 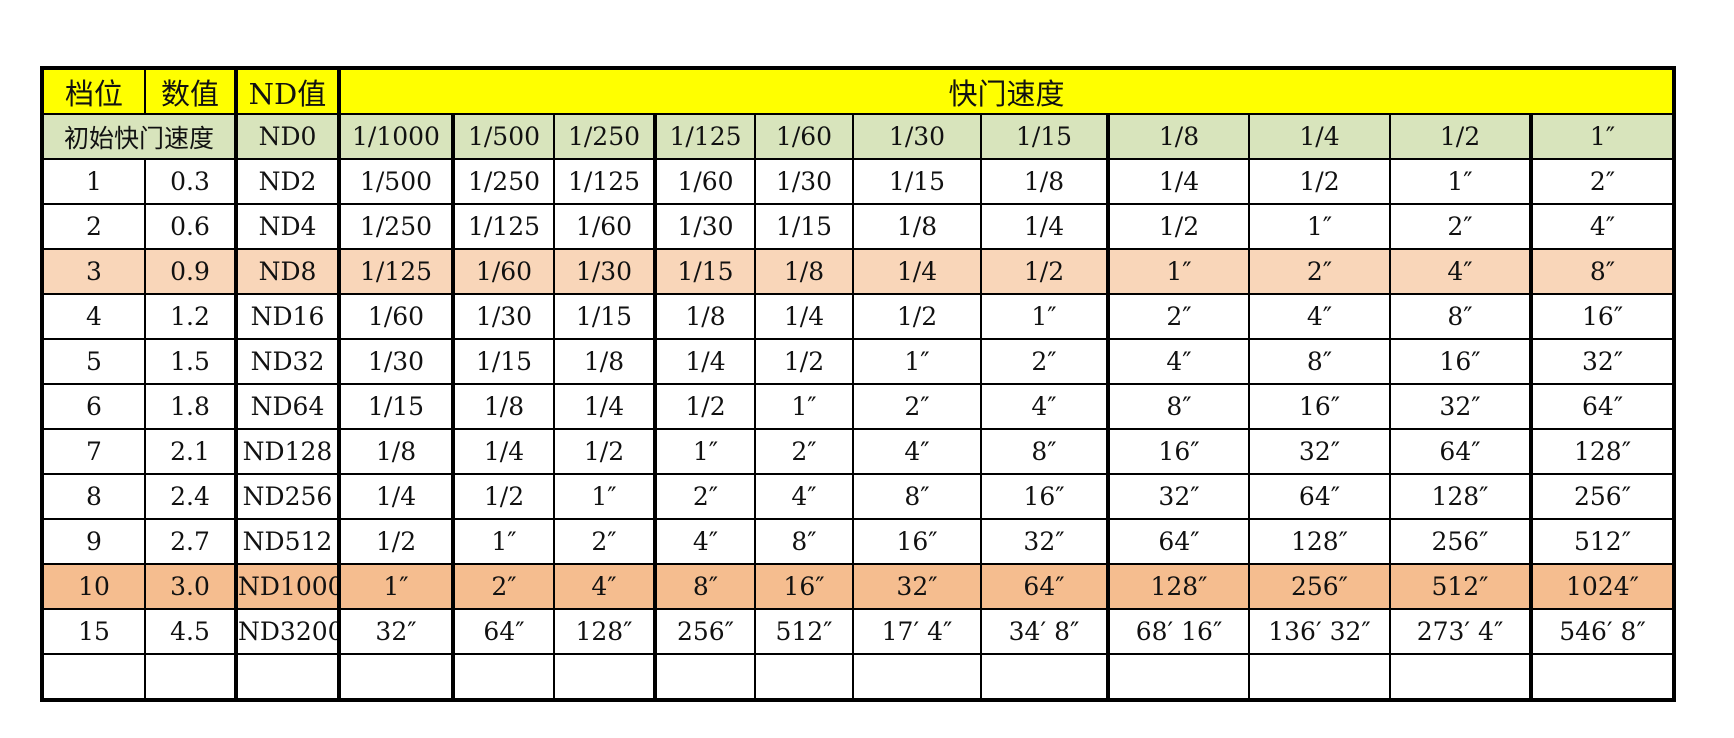 What do you see at coordinates (93, 631) in the screenshot?
I see `gear-cell: 15` at bounding box center [93, 631].